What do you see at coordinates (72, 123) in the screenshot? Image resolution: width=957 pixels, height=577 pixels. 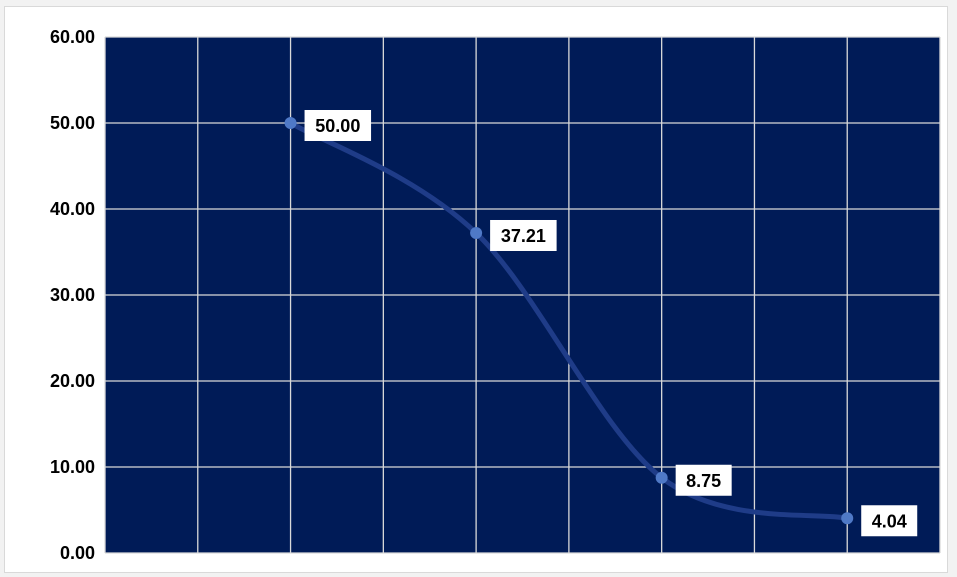 I see `y-tick-label: 50.00` at bounding box center [72, 123].